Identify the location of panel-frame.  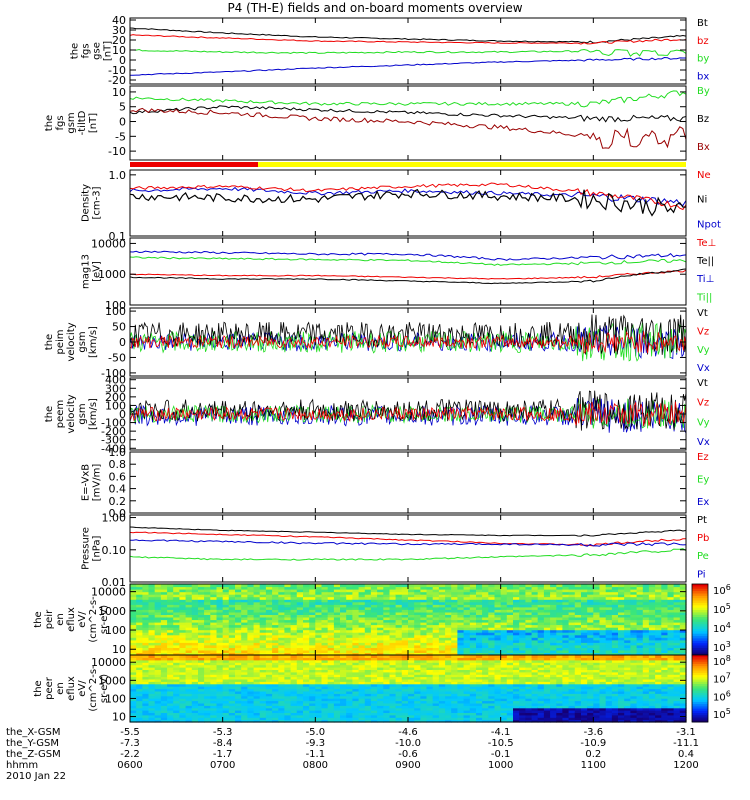
(408, 482).